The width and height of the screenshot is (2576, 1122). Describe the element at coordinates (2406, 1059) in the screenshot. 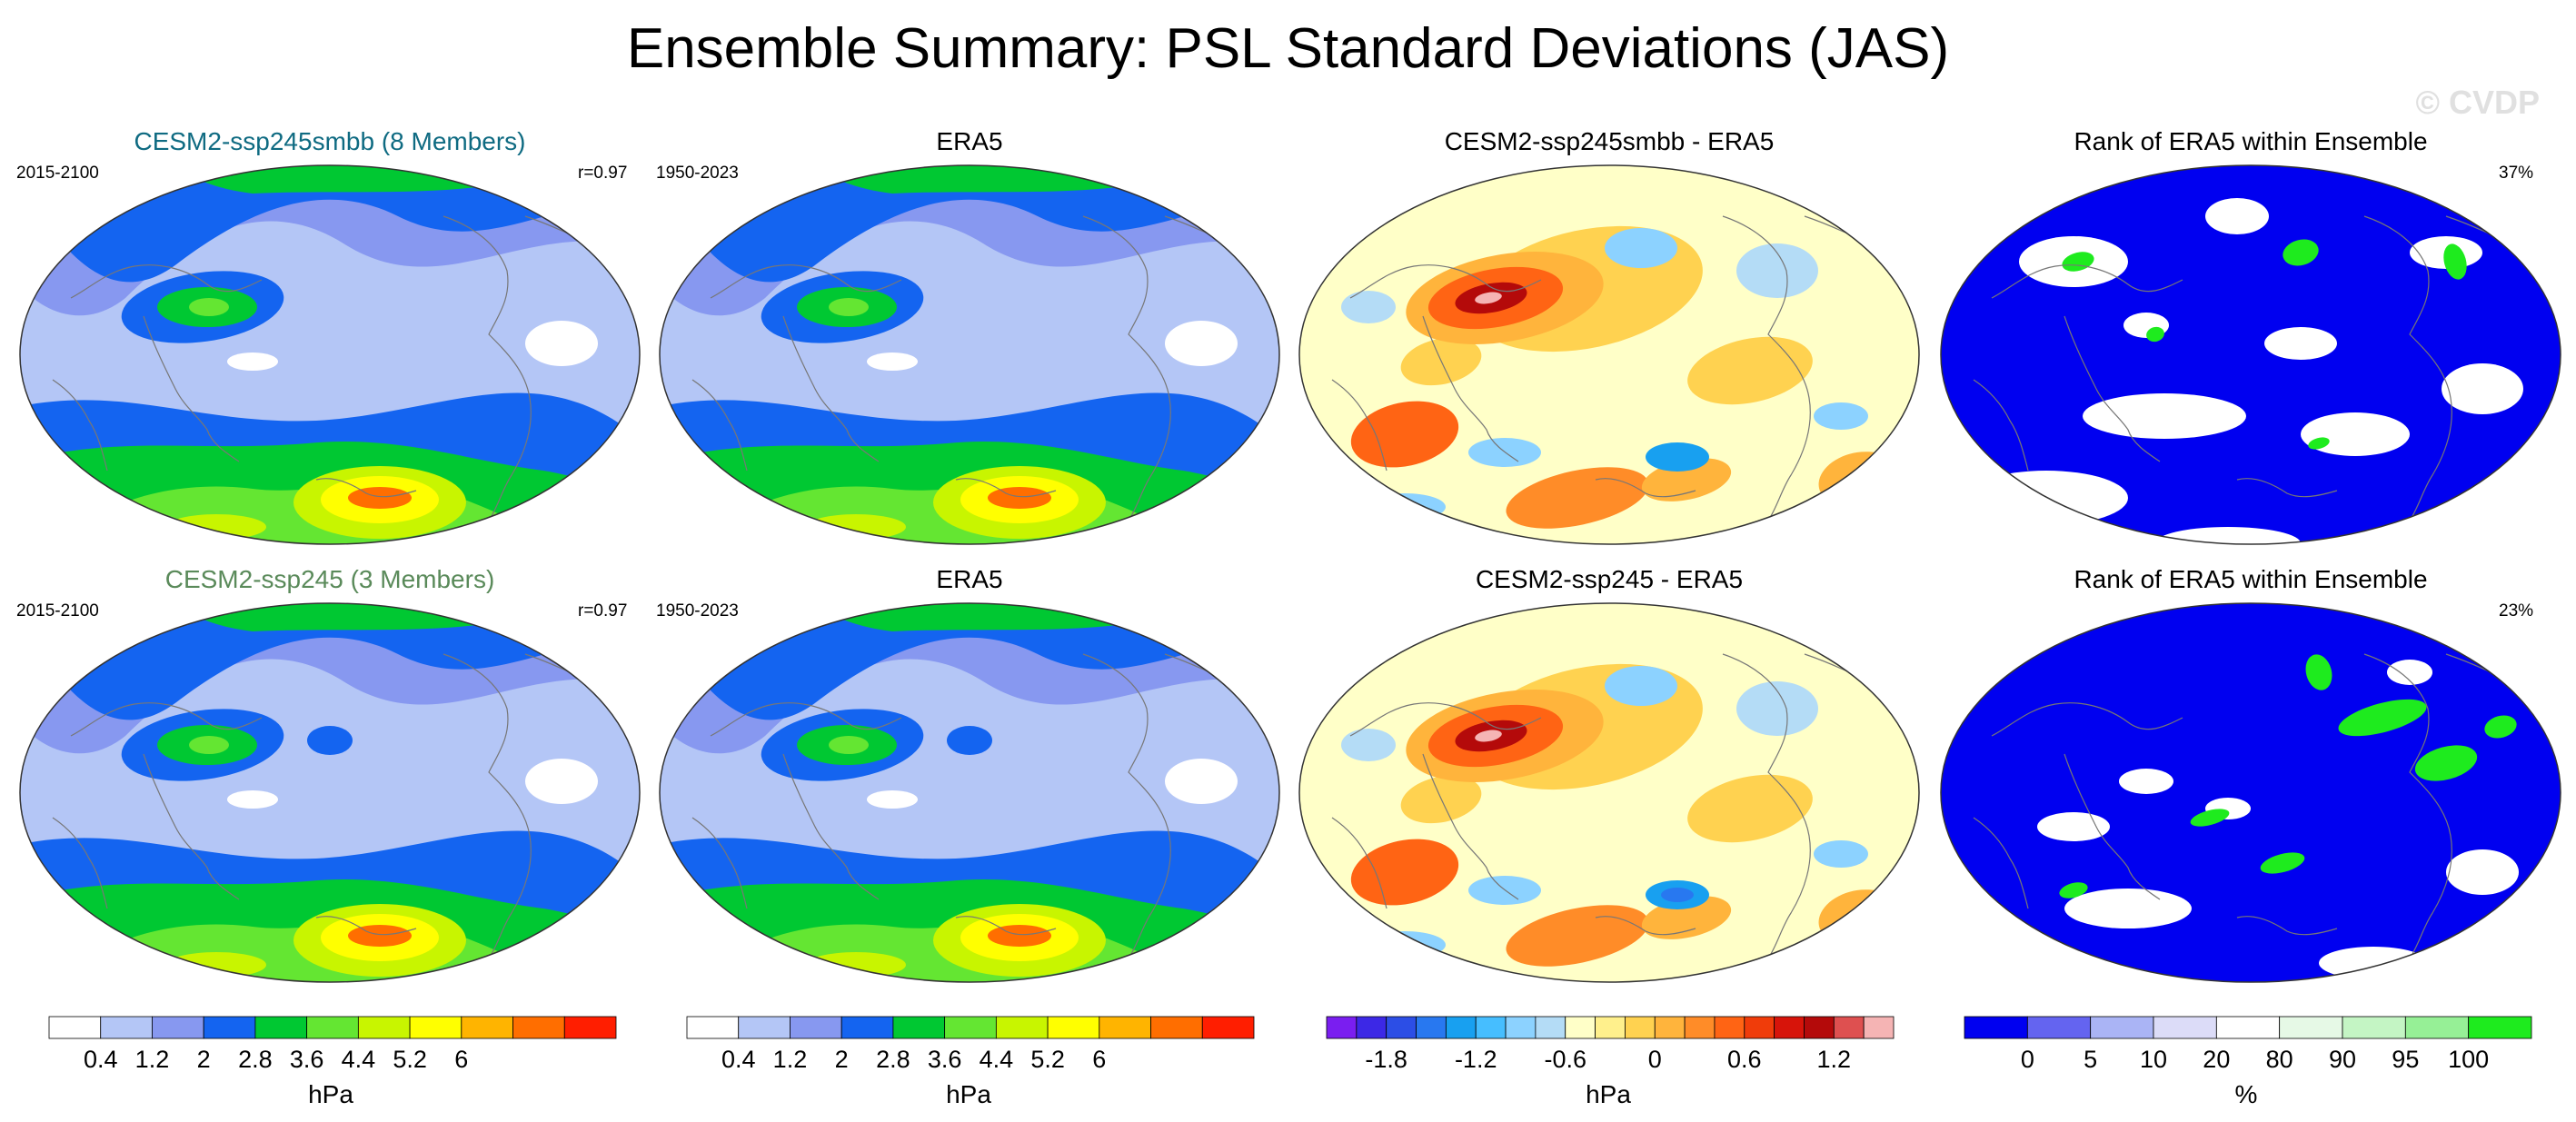

I see `colorbar-tick-label: 95` at that location.